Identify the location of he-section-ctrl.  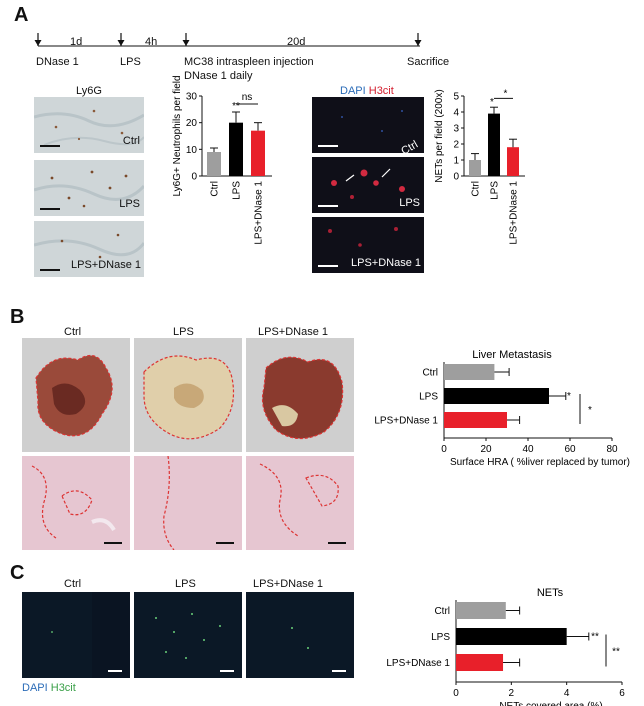
(76, 503).